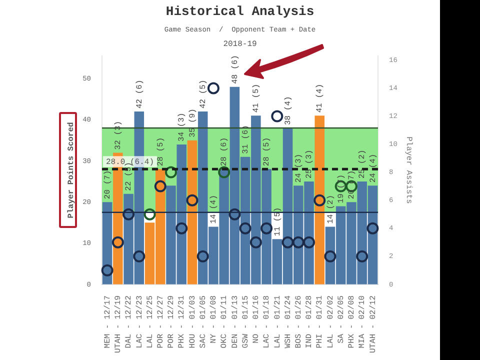 This screenshot has height=360, width=480. I want to click on x-tick-label: GSW - 01/15, so click(245, 321).